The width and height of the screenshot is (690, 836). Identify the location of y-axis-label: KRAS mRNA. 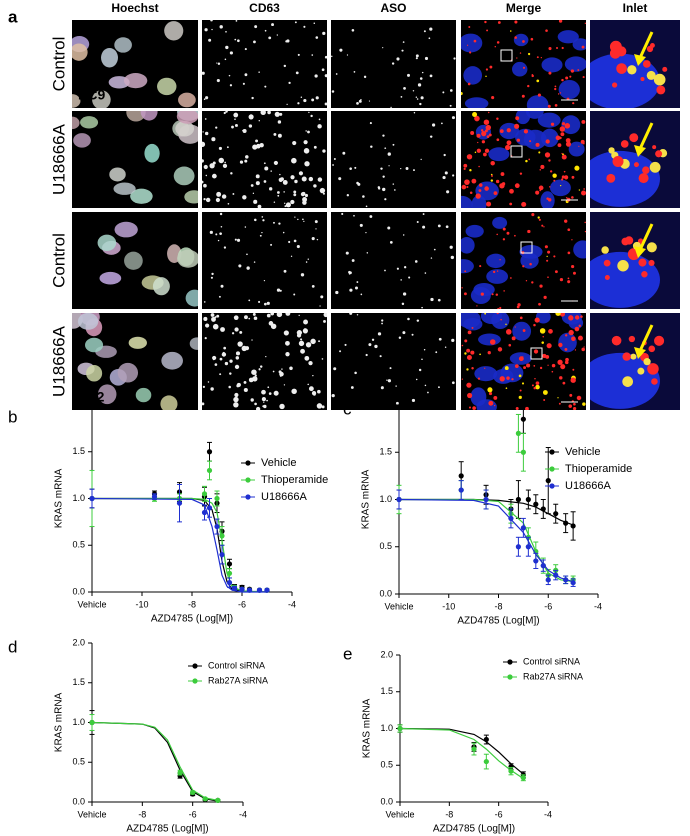
(59, 722).